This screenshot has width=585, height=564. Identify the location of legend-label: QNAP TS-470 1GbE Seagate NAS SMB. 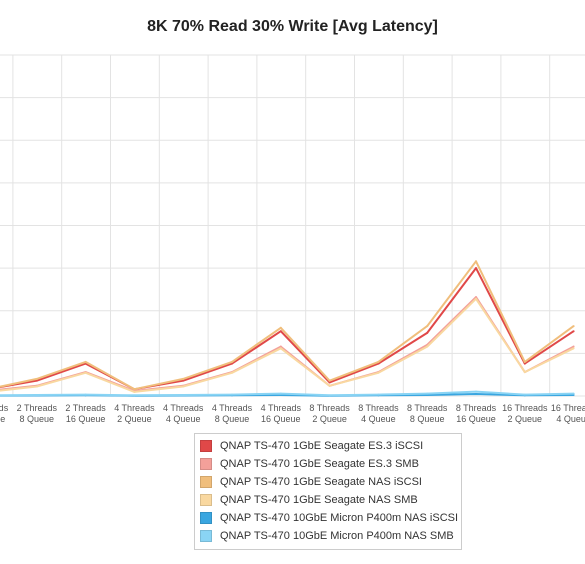
(319, 500).